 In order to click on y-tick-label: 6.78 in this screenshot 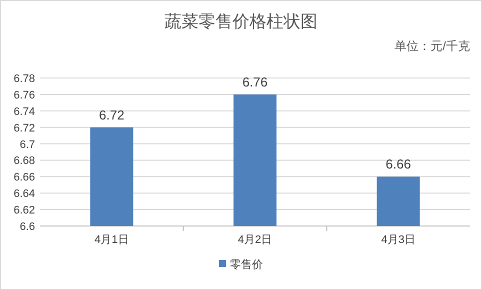, I will do `click(24, 79)`.